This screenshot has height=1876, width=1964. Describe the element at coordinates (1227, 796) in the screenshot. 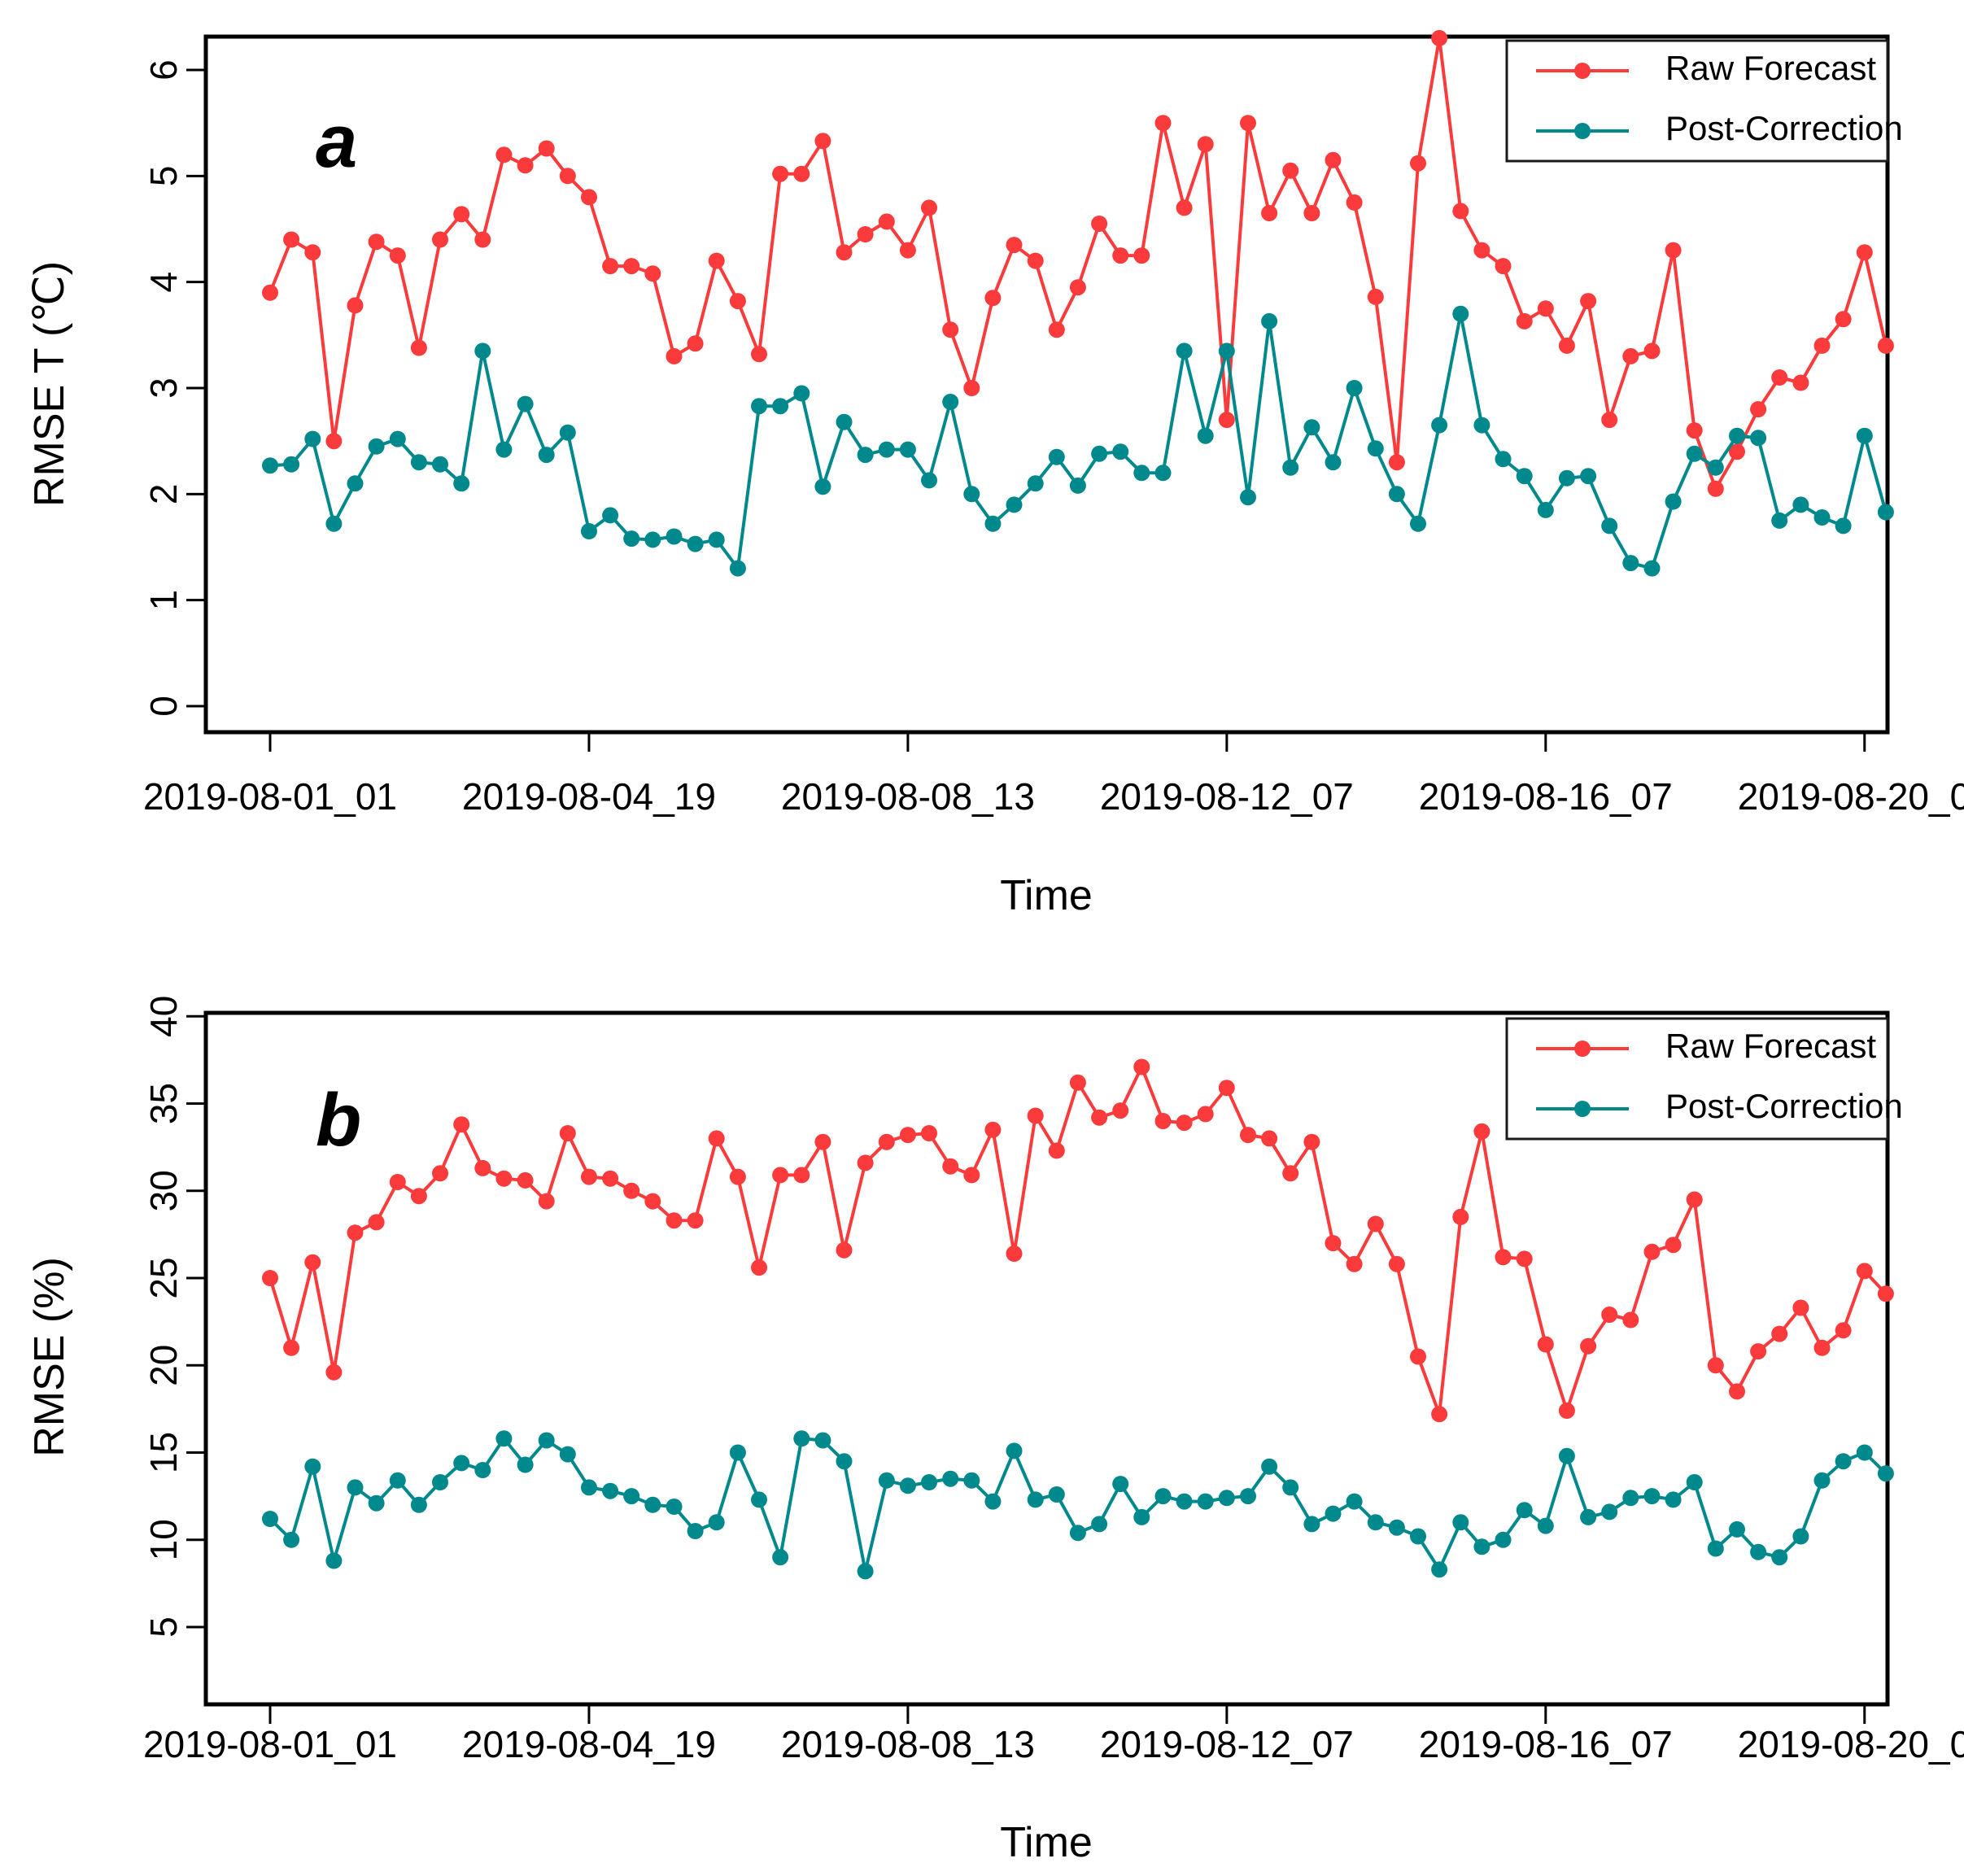

I see `x-tick-label: 2019-08-12_07` at that location.